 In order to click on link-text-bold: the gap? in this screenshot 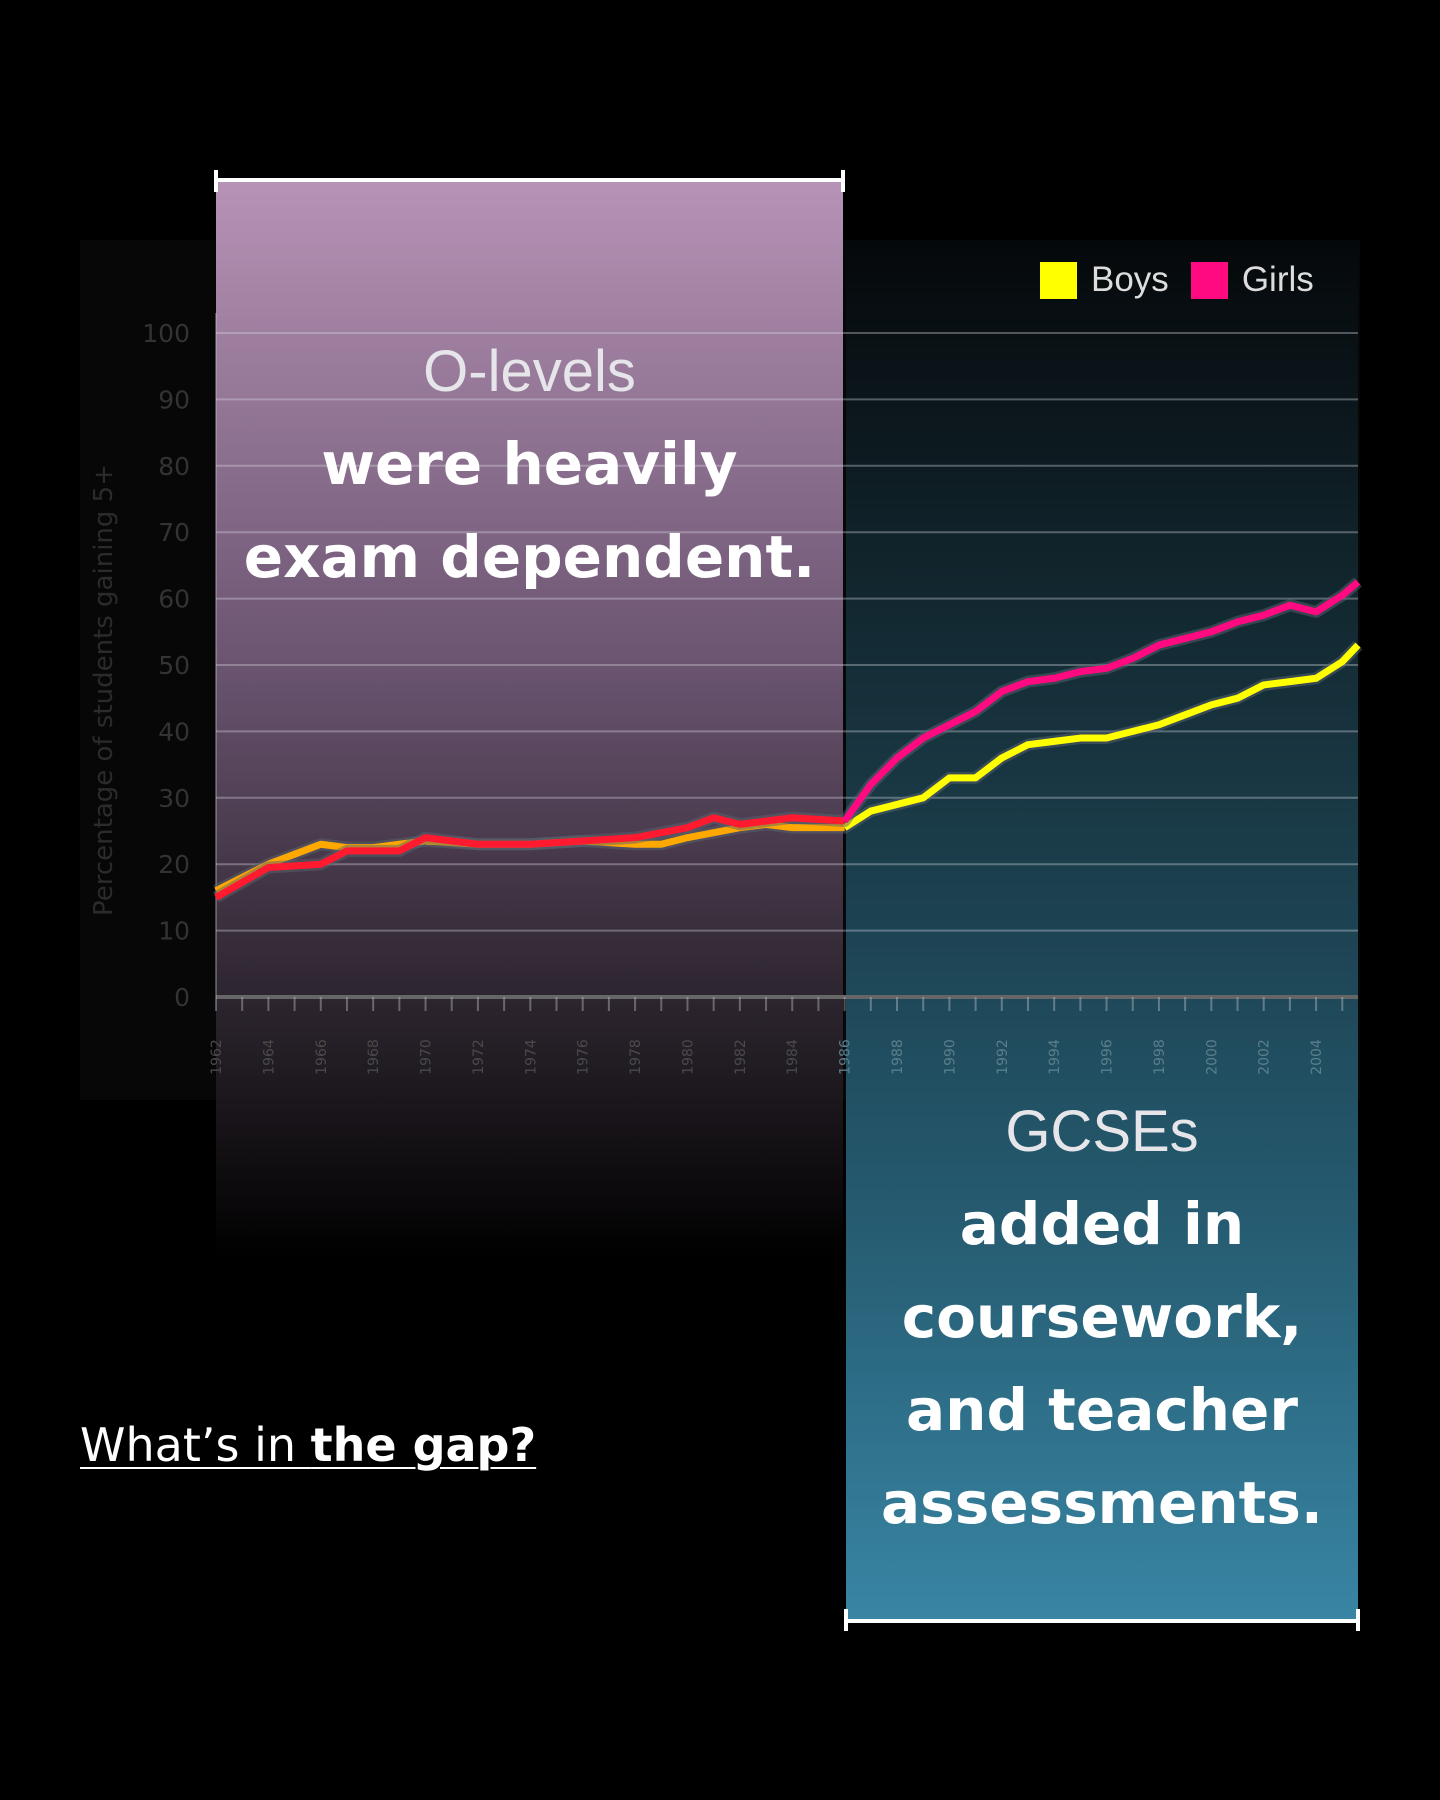, I will do `click(423, 1445)`.